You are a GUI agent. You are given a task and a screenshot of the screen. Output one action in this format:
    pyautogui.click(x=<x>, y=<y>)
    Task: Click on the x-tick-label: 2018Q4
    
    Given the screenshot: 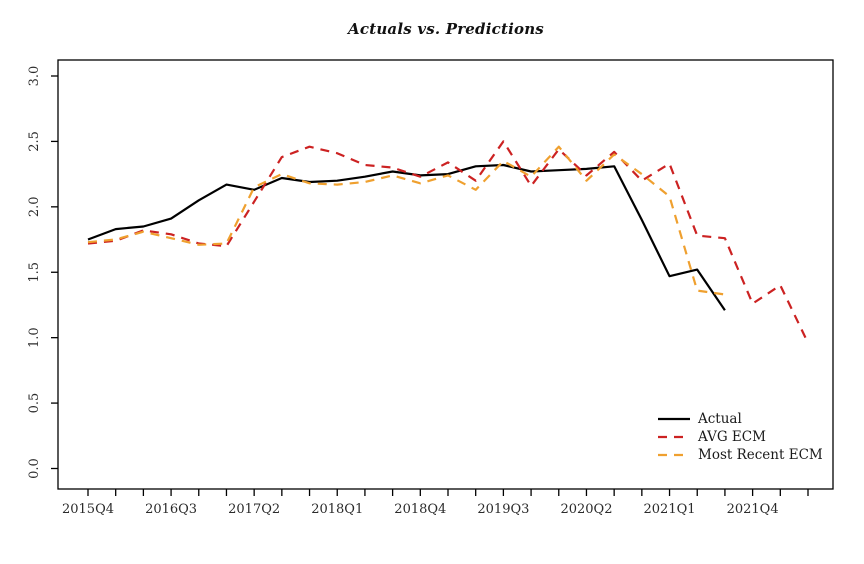 What is the action you would take?
    pyautogui.click(x=420, y=509)
    